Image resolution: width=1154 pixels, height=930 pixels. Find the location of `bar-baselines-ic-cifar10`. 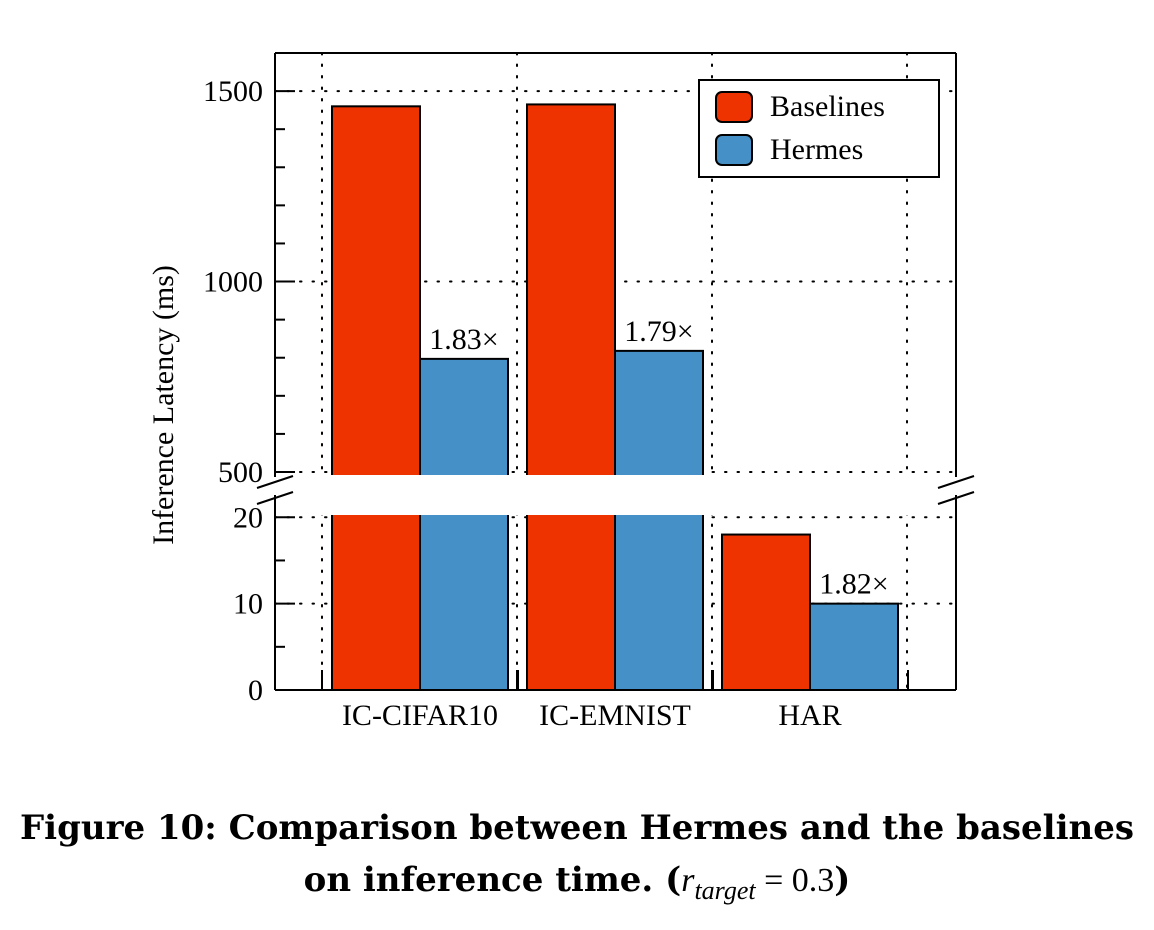

bar-baselines-ic-cifar10 is located at coordinates (376, 398).